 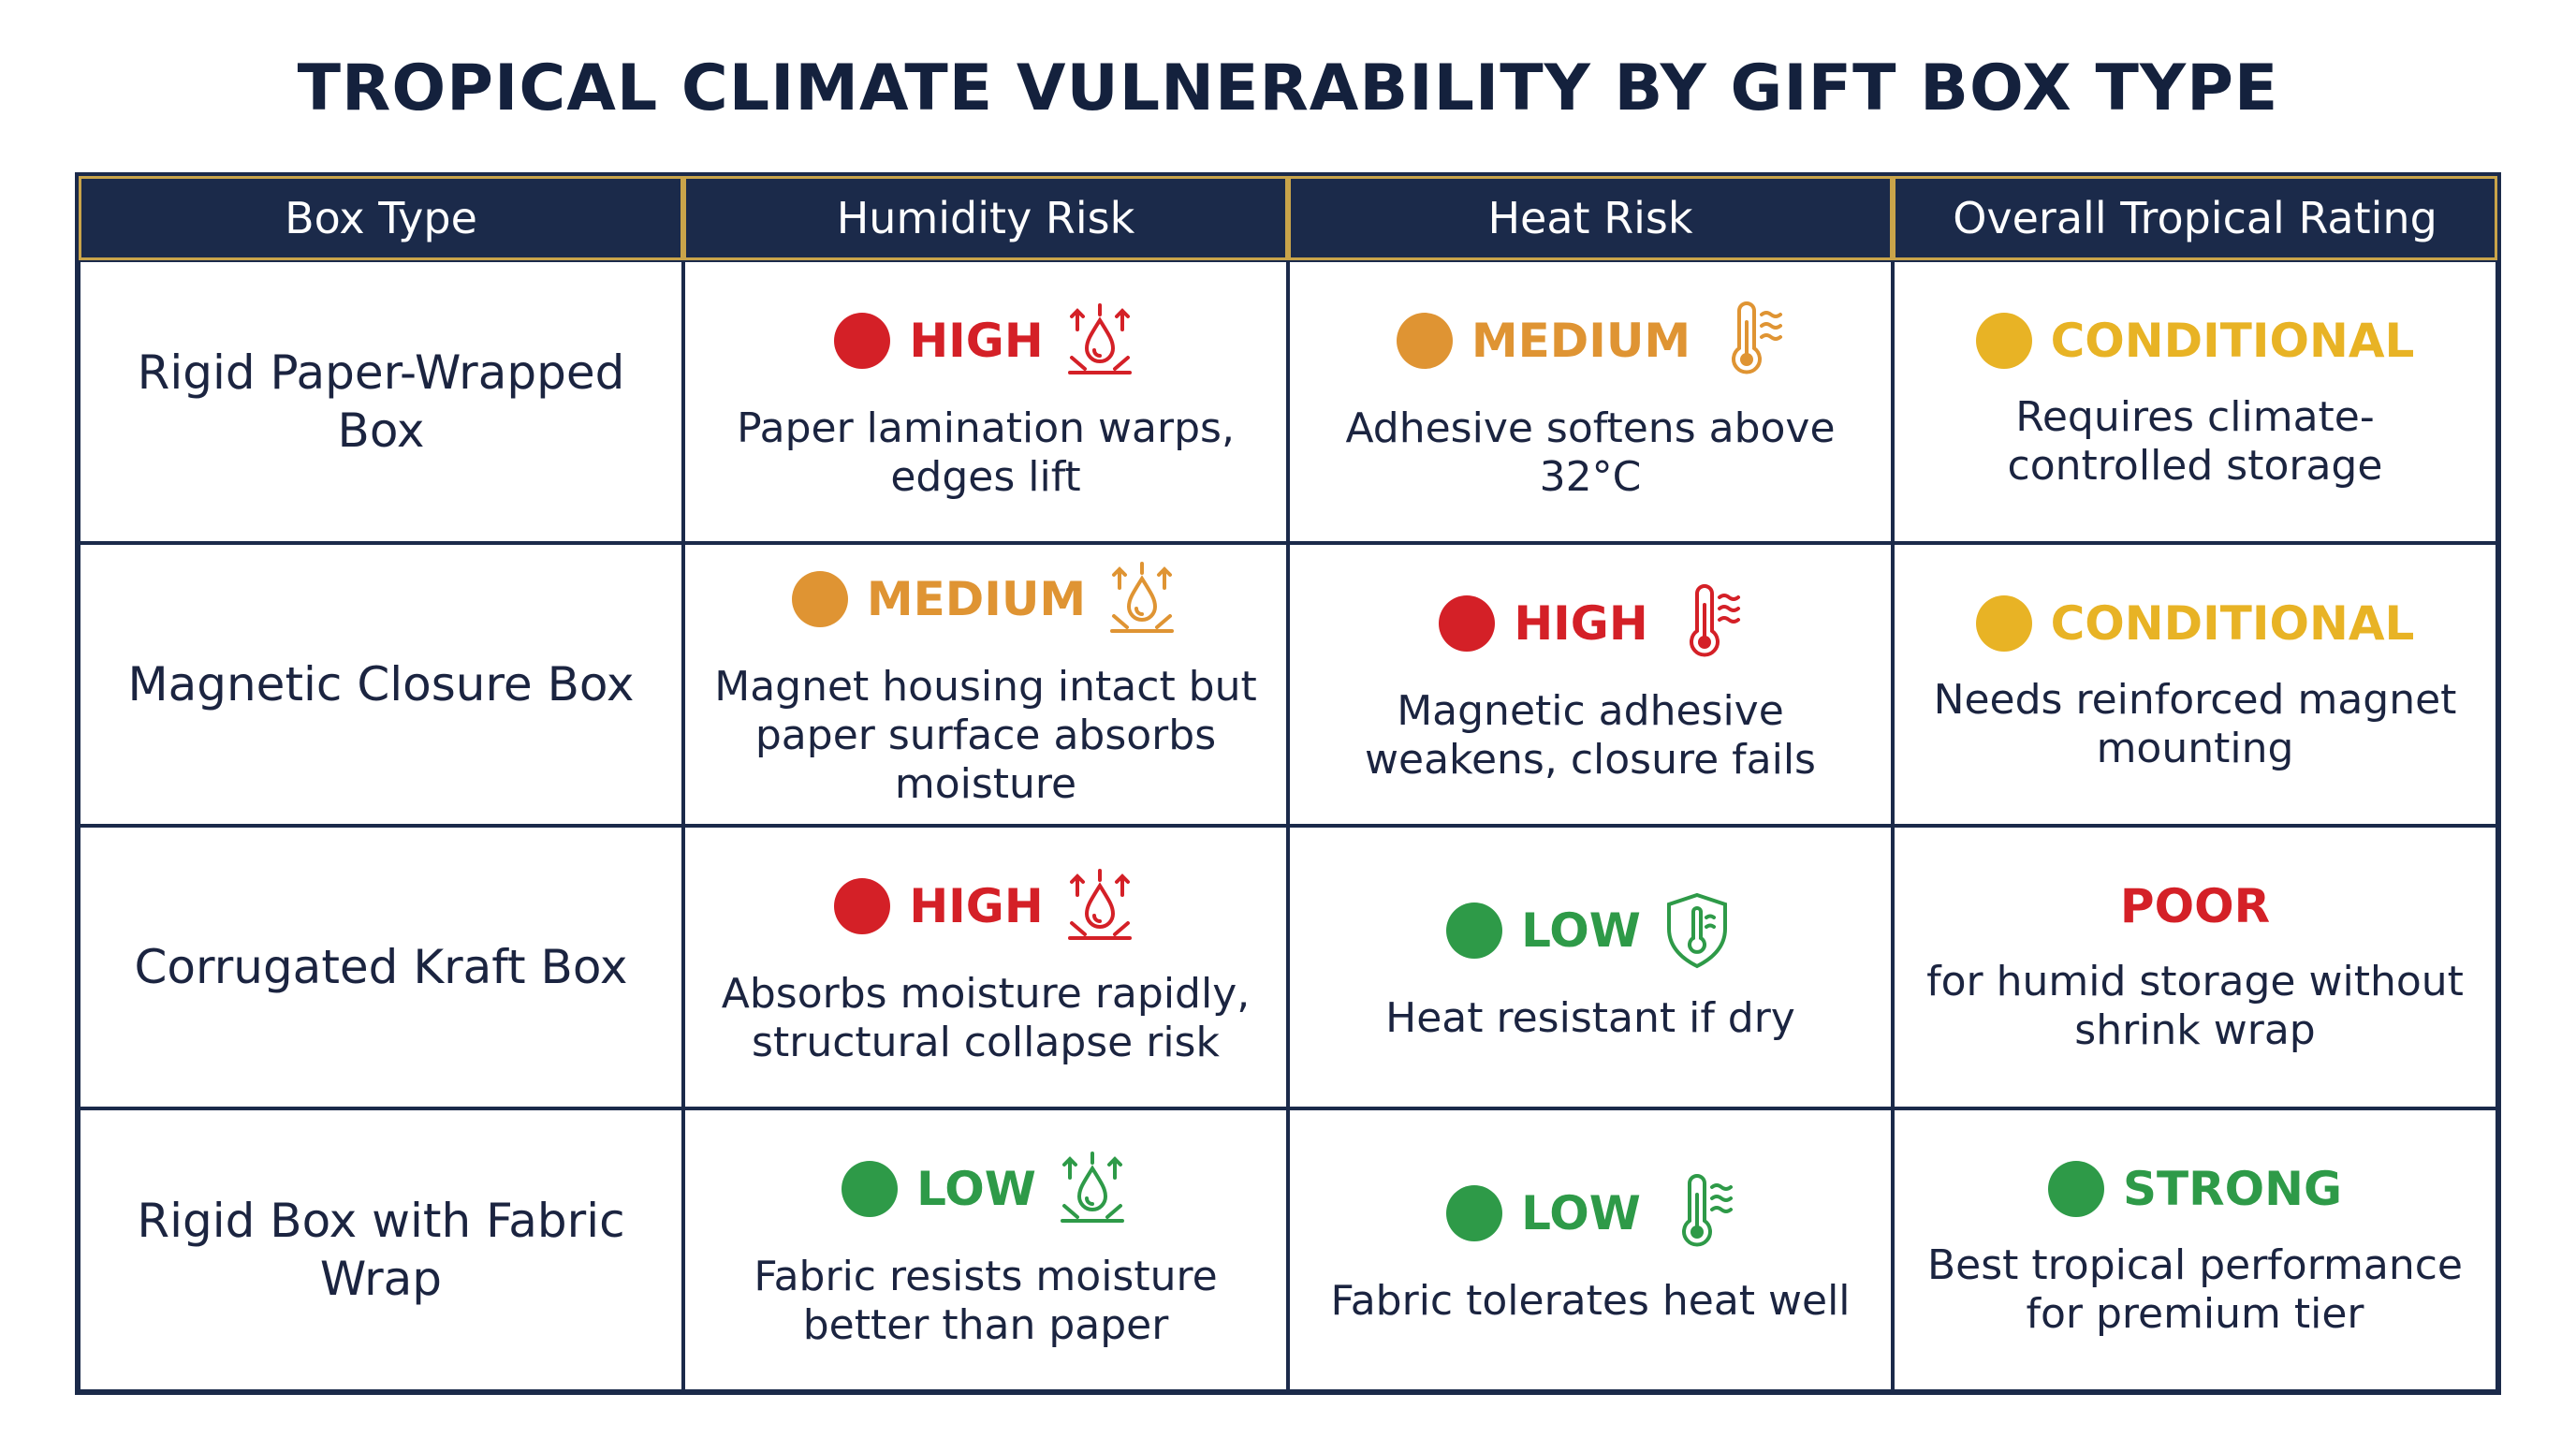 What do you see at coordinates (985, 401) in the screenshot?
I see `rating-cell: HIGH Paper lamination warps, edges lift` at bounding box center [985, 401].